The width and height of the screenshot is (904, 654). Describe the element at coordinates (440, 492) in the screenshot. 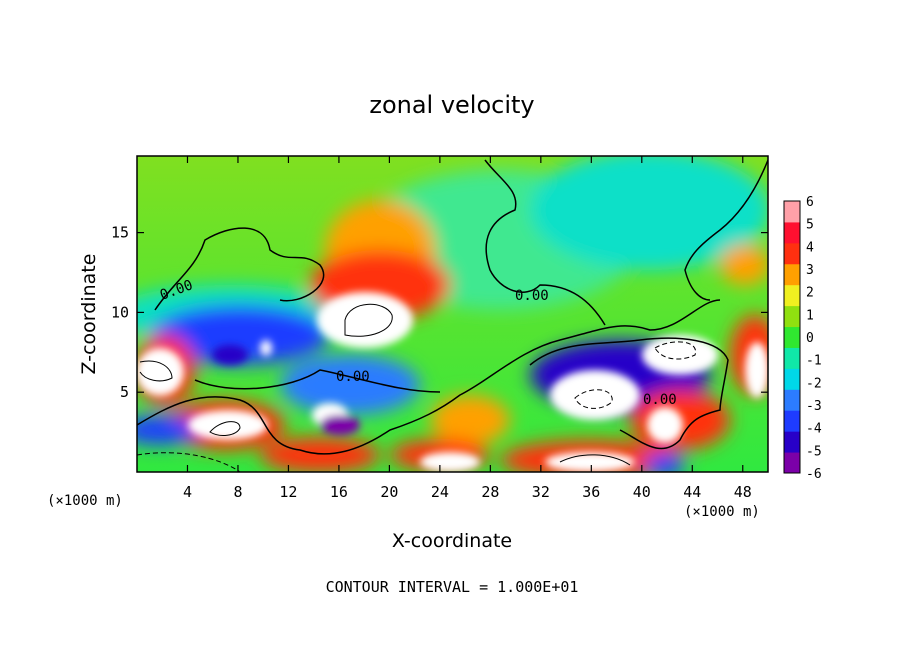

I see `x-tick-label: 24` at that location.